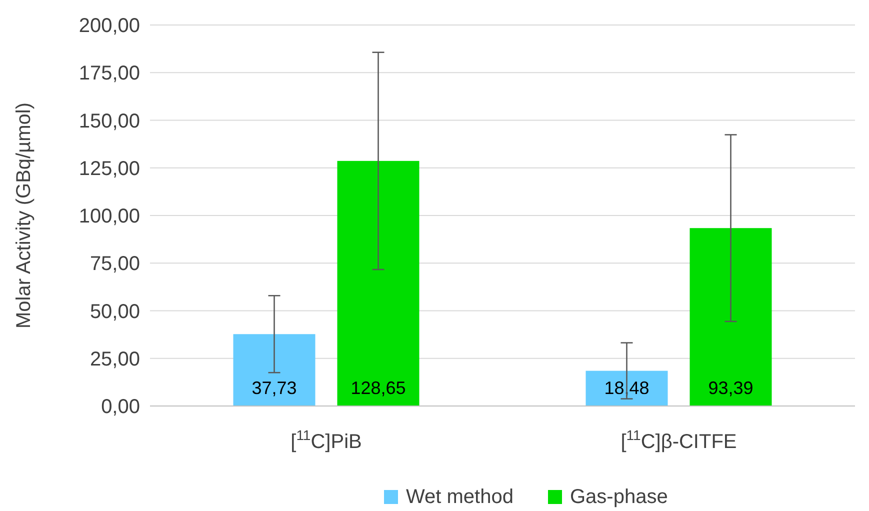 The height and width of the screenshot is (511, 869). Describe the element at coordinates (109, 169) in the screenshot. I see `y-tick-label: 125,00` at that location.